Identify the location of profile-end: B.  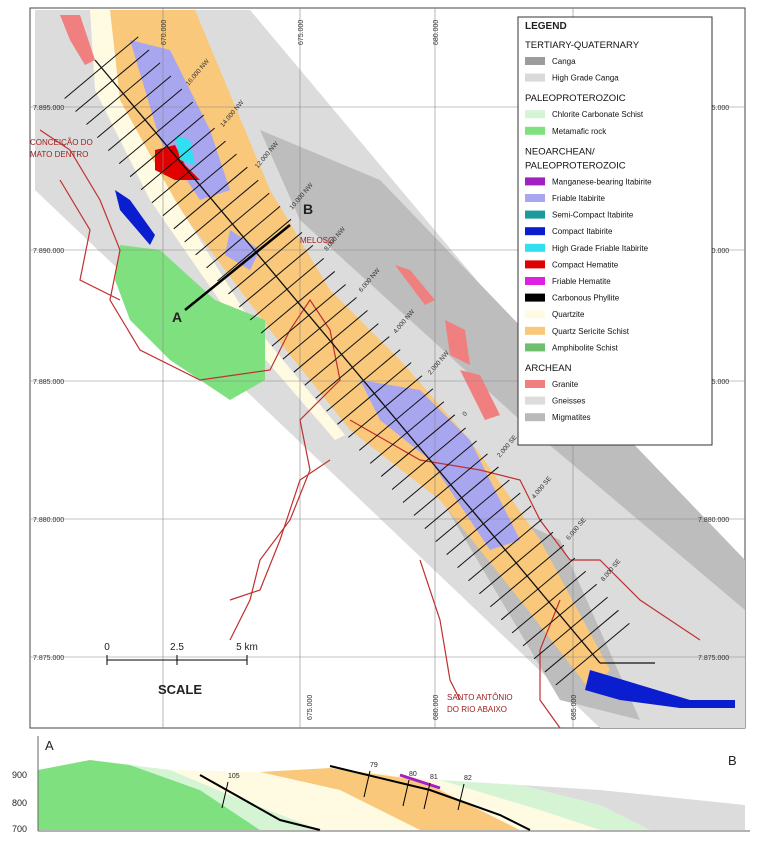
(308, 209).